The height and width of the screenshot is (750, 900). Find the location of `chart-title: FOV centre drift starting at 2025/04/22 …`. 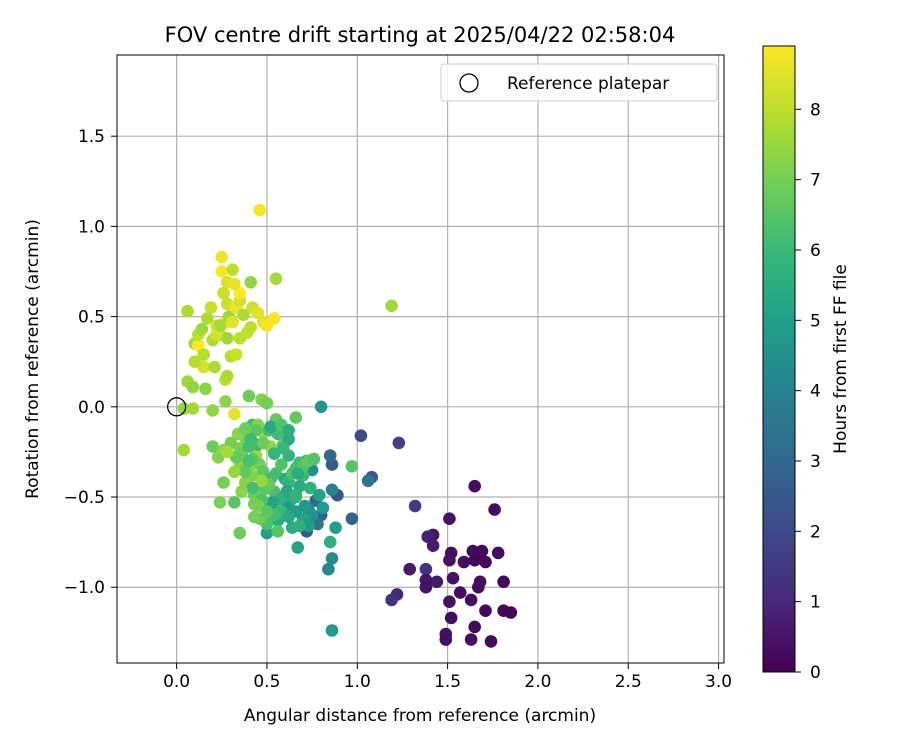

chart-title: FOV centre drift starting at 2025/04/22 … is located at coordinates (420, 35).